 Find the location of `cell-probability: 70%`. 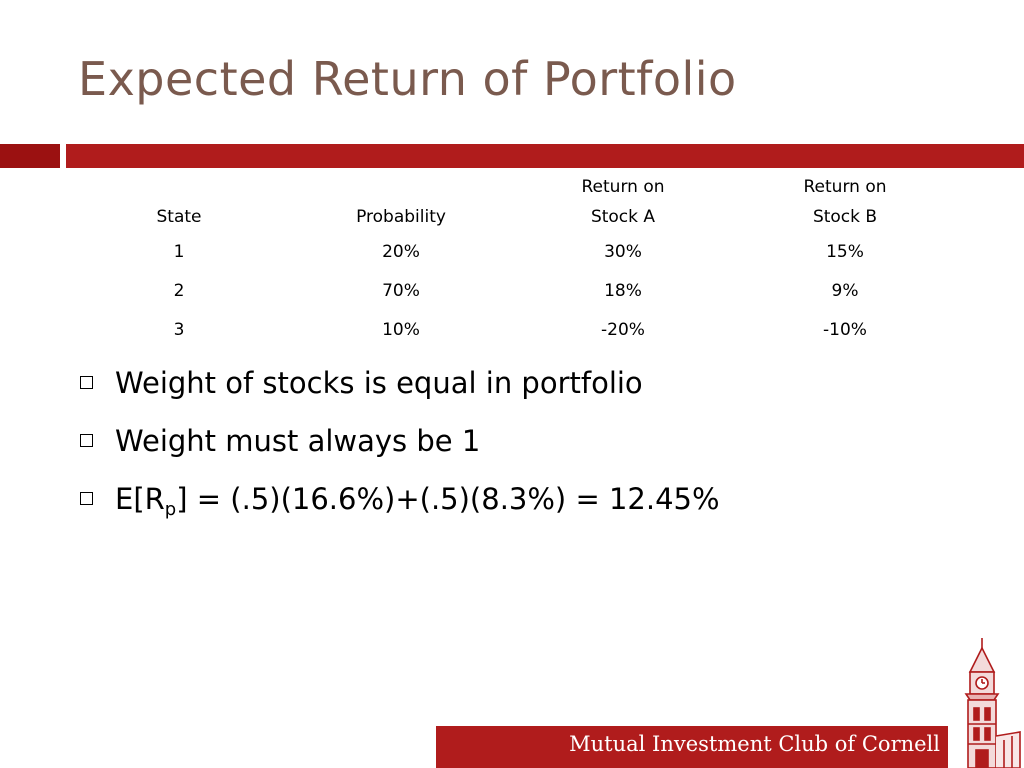

cell-probability: 70% is located at coordinates (401, 290).